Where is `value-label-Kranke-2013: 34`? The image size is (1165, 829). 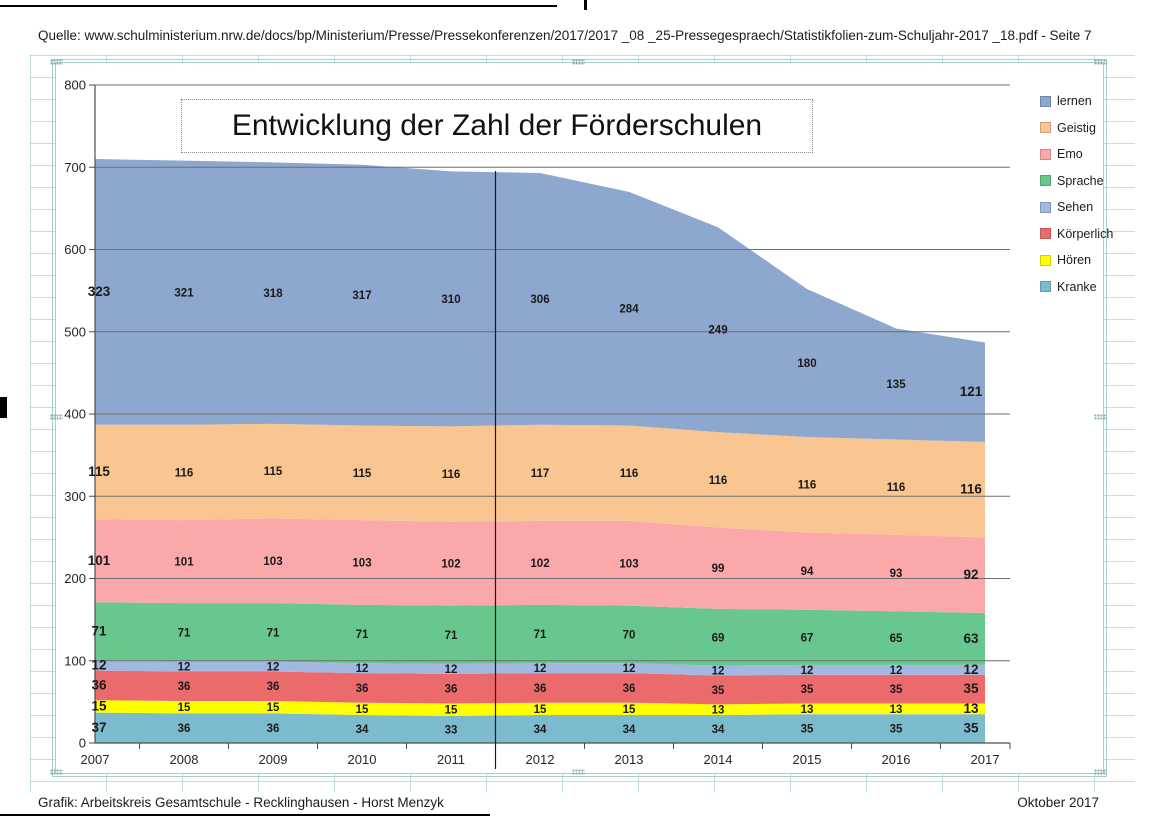 value-label-Kranke-2013: 34 is located at coordinates (629, 730).